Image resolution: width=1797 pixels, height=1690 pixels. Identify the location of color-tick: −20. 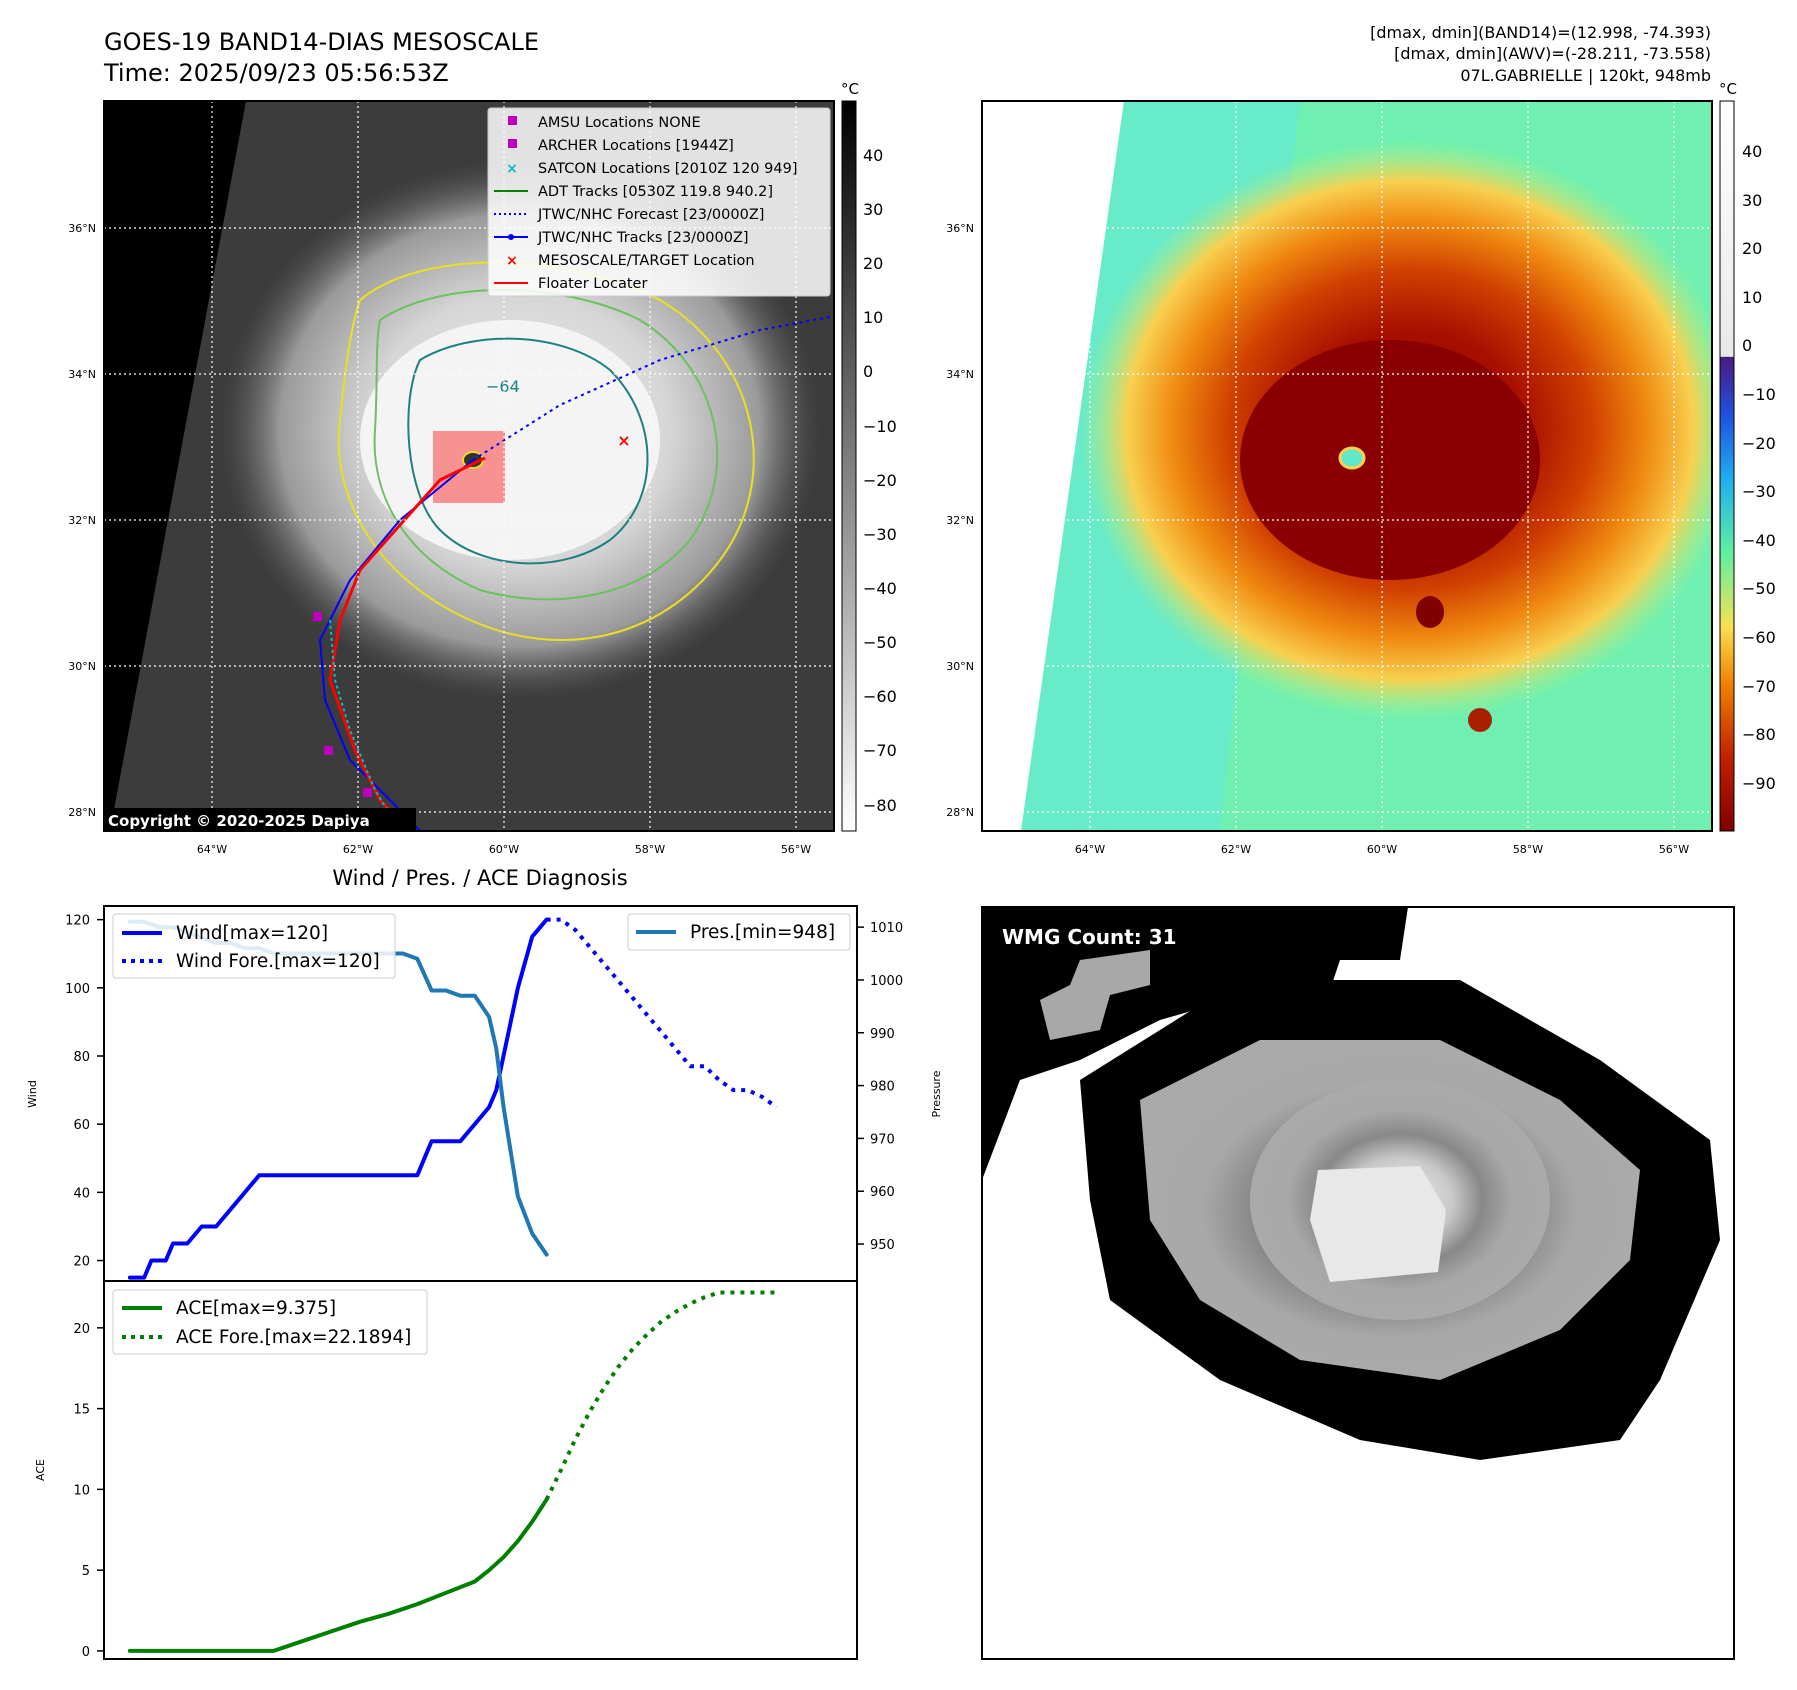
(1759, 443).